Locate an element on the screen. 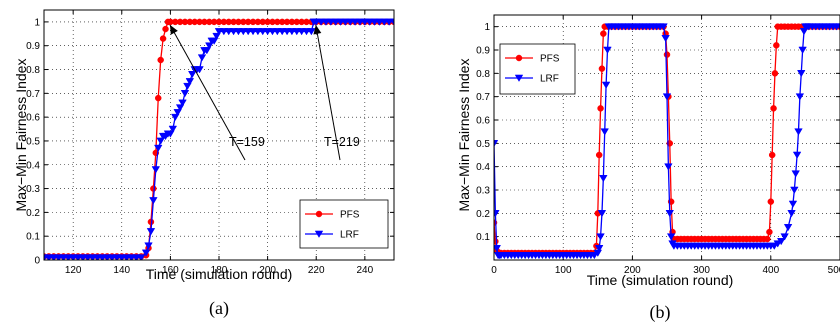 Image resolution: width=840 pixels, height=326 pixels. y-tick-label: 1 is located at coordinates (37, 22).